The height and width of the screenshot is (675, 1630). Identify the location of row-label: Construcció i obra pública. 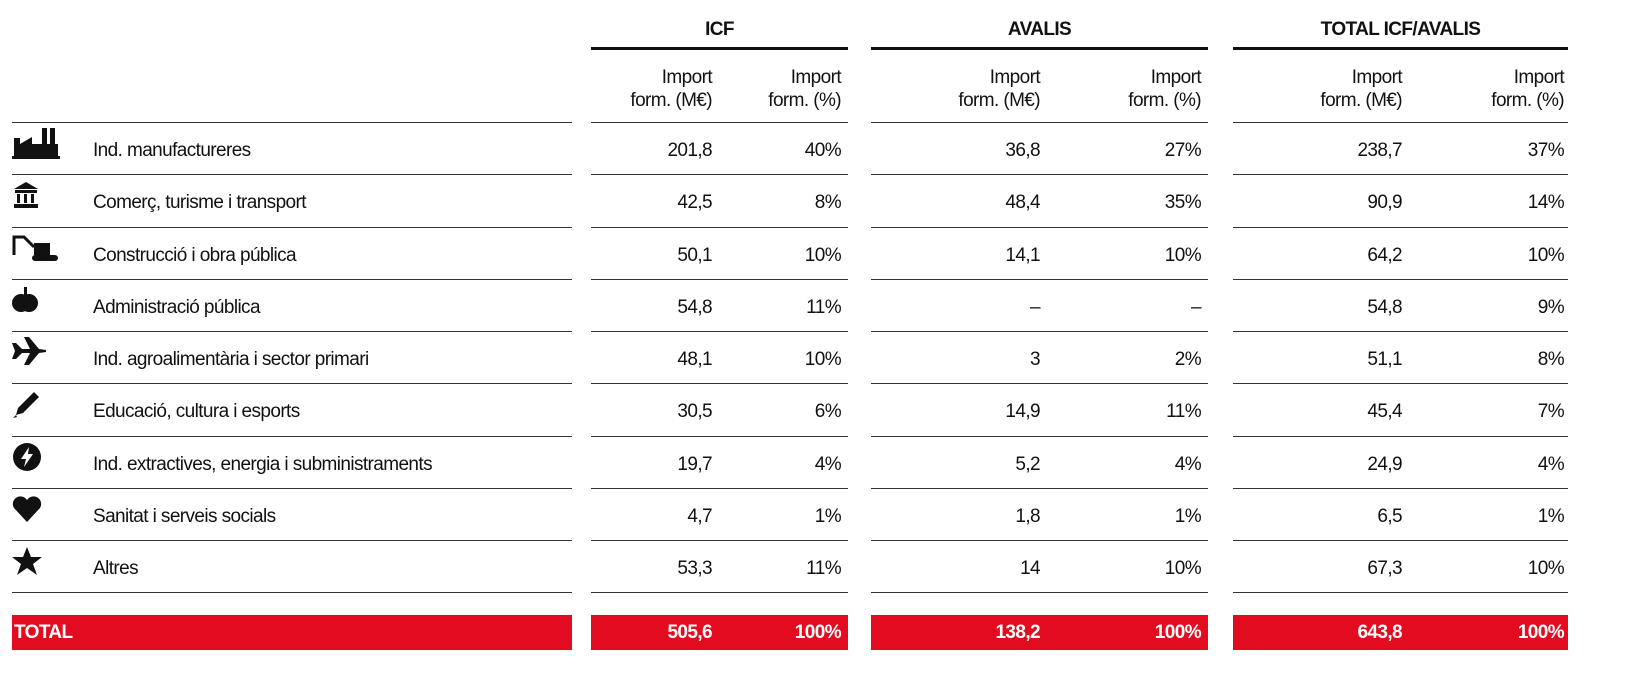
(195, 255).